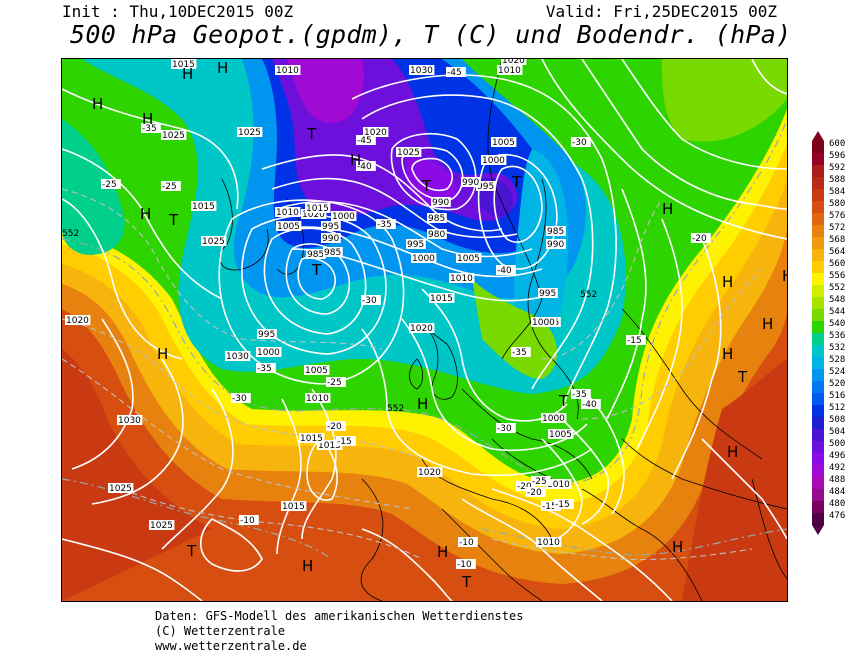  I want to click on legend-label: 580, so click(837, 204).